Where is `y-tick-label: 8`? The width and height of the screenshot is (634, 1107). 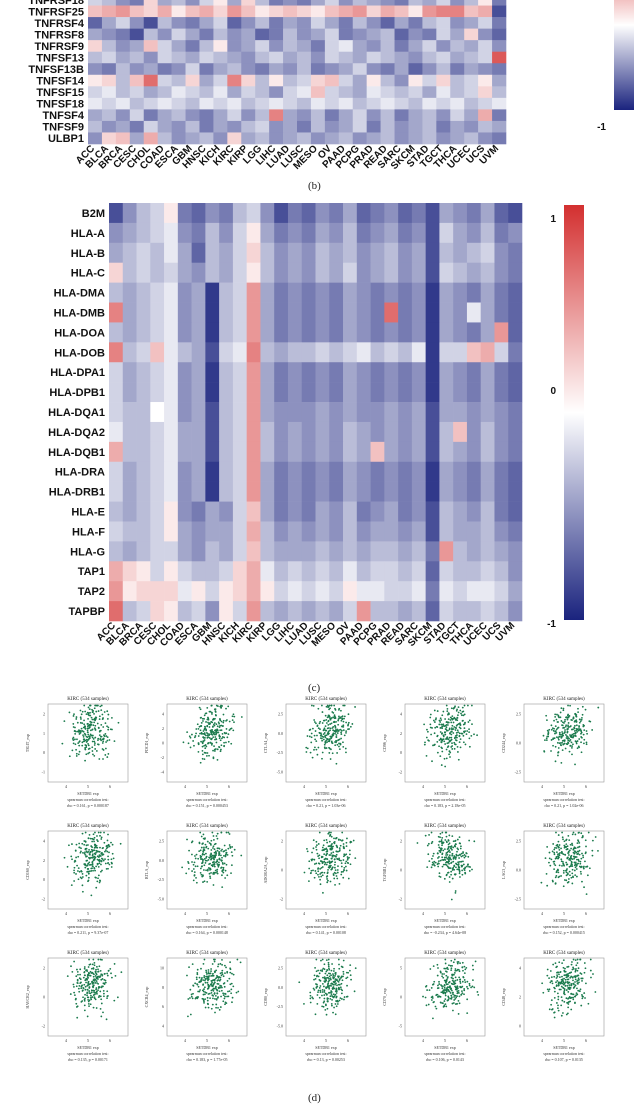
y-tick-label: 8 is located at coordinates (163, 987).